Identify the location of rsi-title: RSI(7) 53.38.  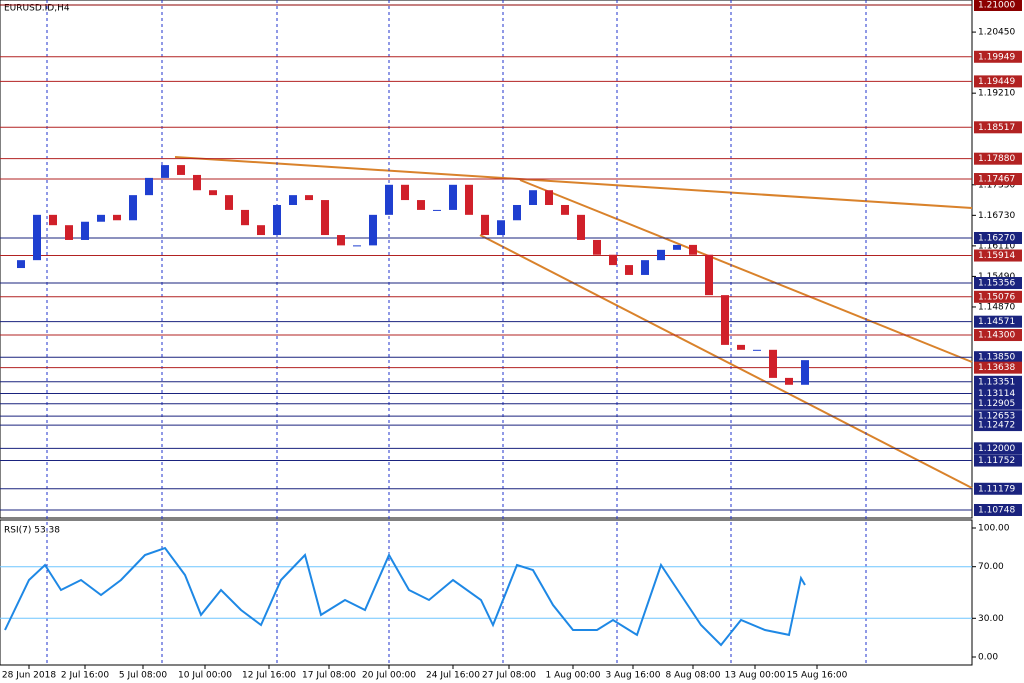
(32, 531).